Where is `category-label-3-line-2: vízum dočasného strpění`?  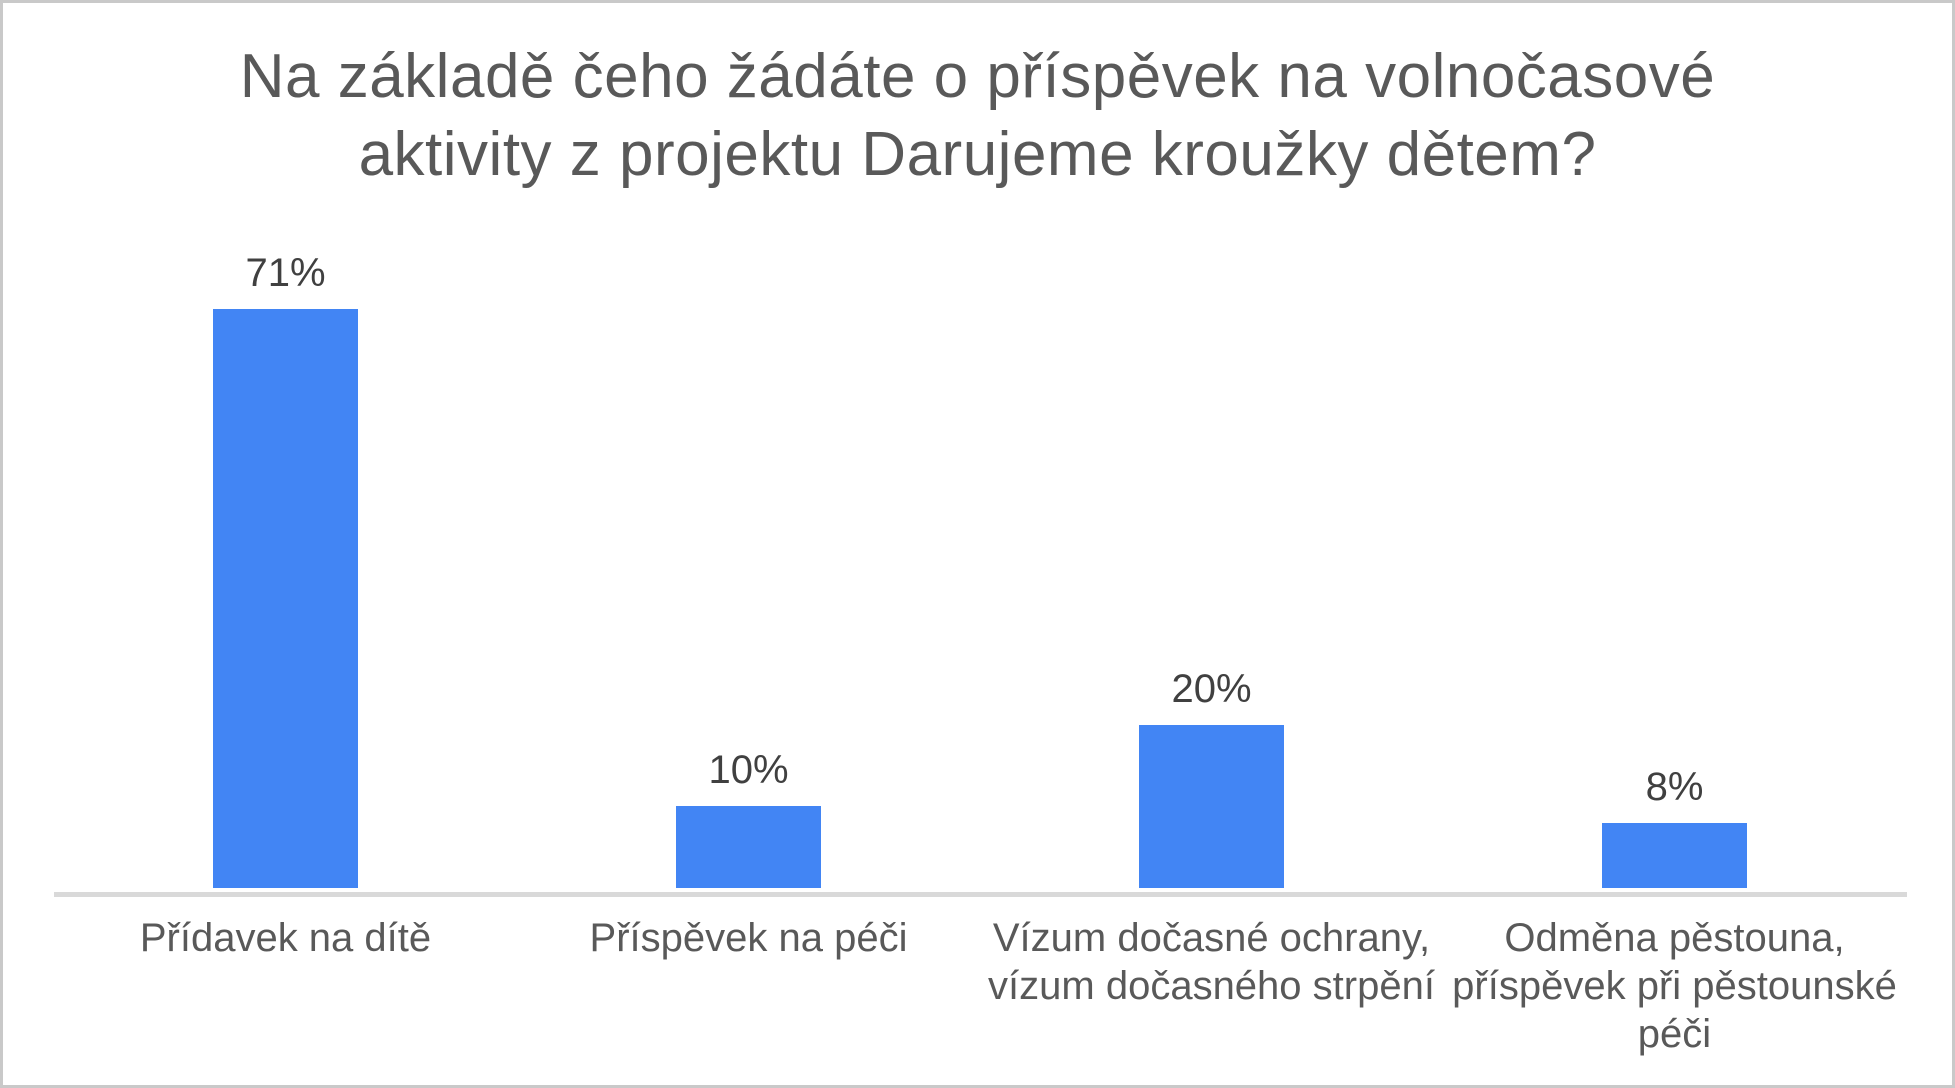
category-label-3-line-2: vízum dočasného strpění is located at coordinates (1211, 986).